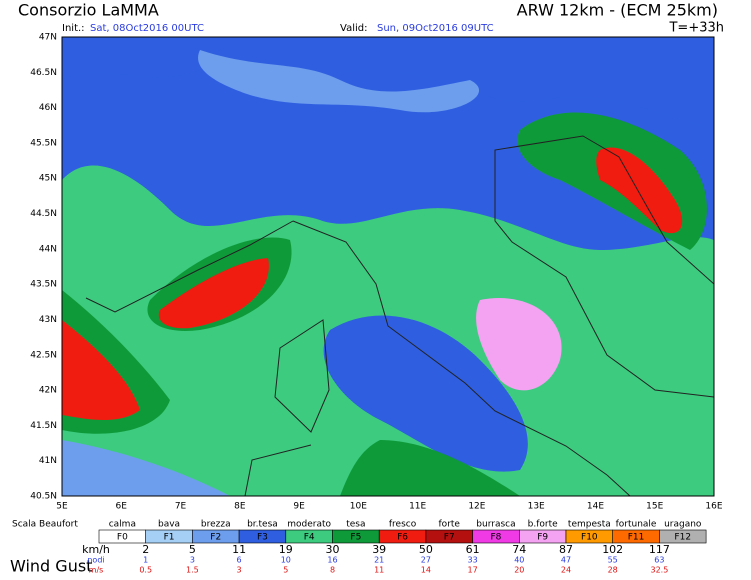  What do you see at coordinates (48, 179) in the screenshot?
I see `lat-label: 45N` at bounding box center [48, 179].